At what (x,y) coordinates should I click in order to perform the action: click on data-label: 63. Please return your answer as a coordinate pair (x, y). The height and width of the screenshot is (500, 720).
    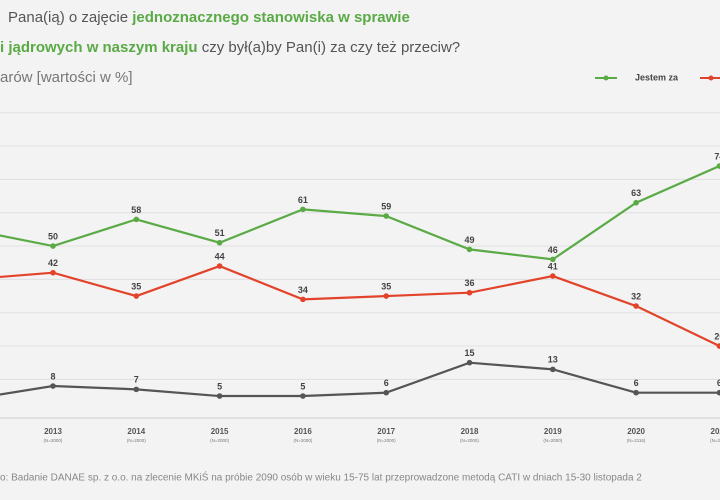
    Looking at the image, I should click on (636, 193).